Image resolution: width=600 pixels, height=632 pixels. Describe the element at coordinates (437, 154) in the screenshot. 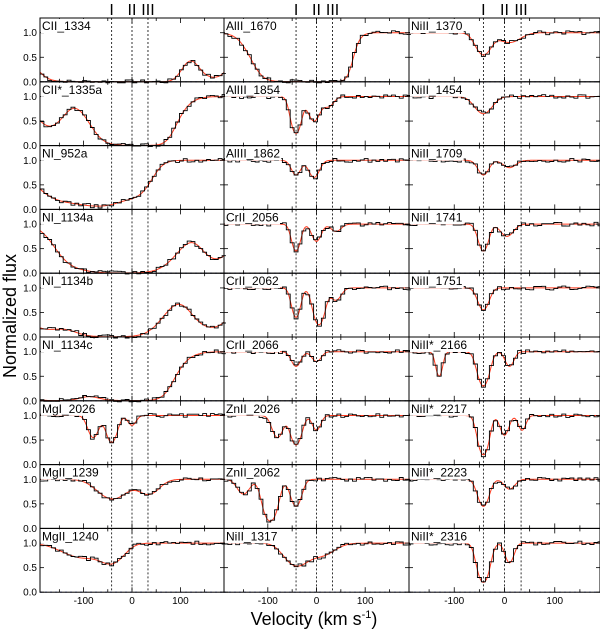

I see `transition-label: NiII_1709` at that location.